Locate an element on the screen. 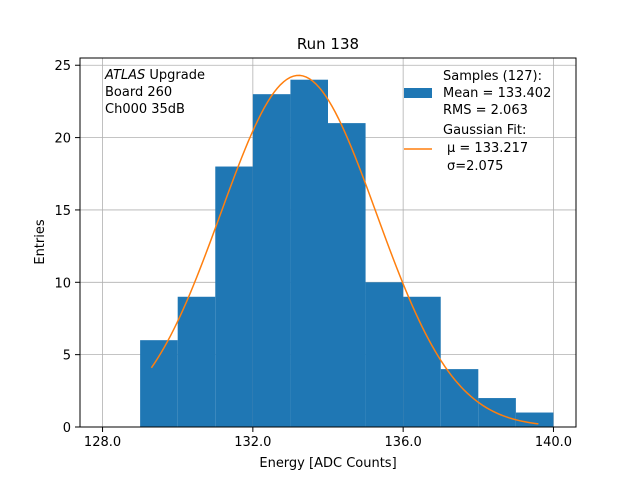 Image resolution: width=640 pixels, height=480 pixels. x-axis-ticks: 128.0 132.0 136.0 140.0 is located at coordinates (328, 438).